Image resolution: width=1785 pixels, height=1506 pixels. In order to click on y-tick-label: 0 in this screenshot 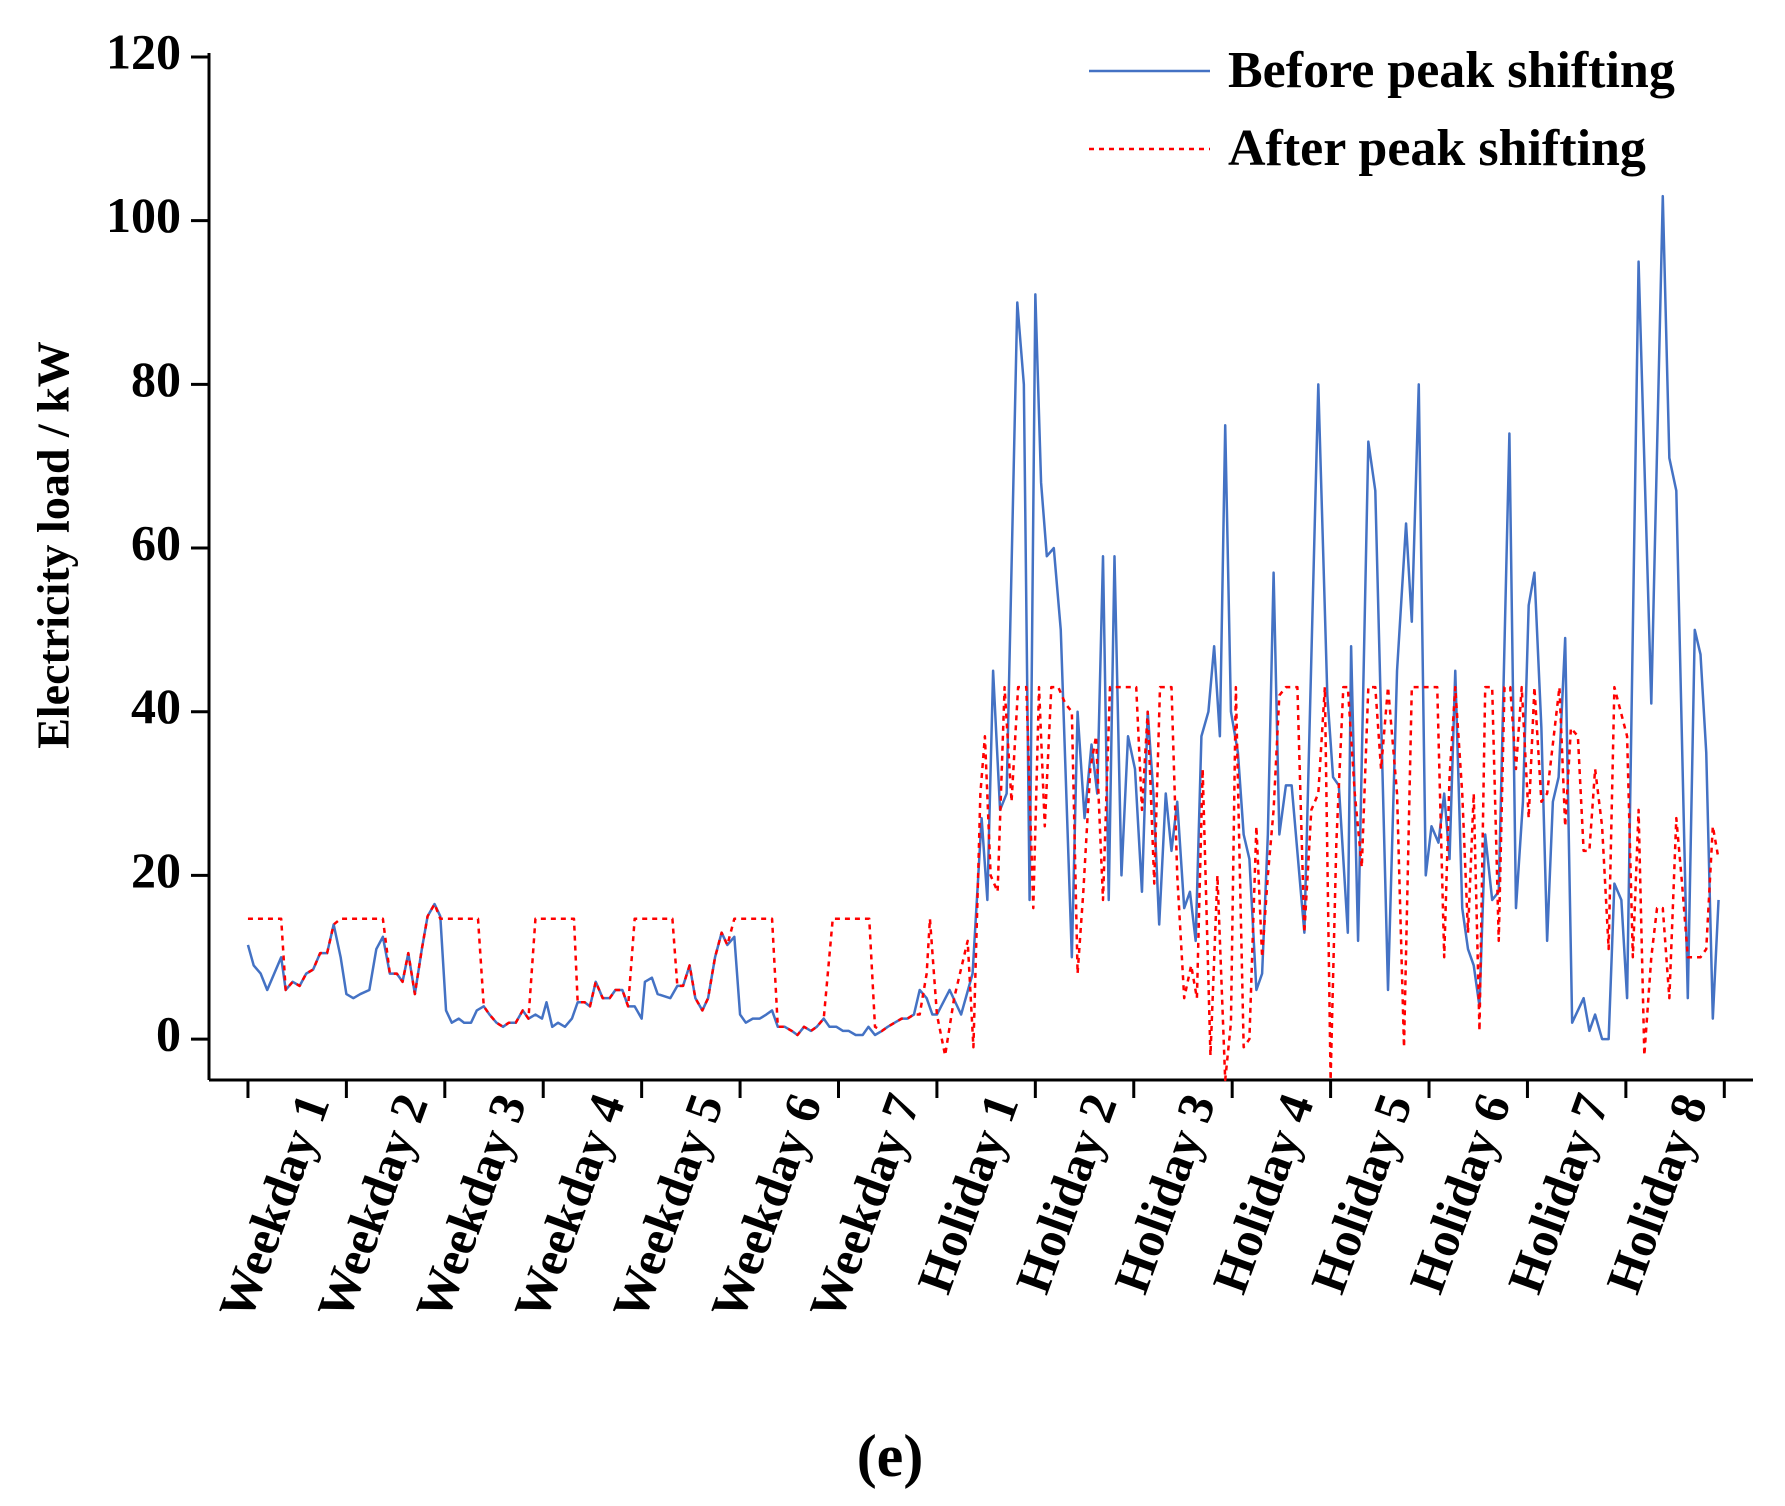, I will do `click(168, 1034)`.